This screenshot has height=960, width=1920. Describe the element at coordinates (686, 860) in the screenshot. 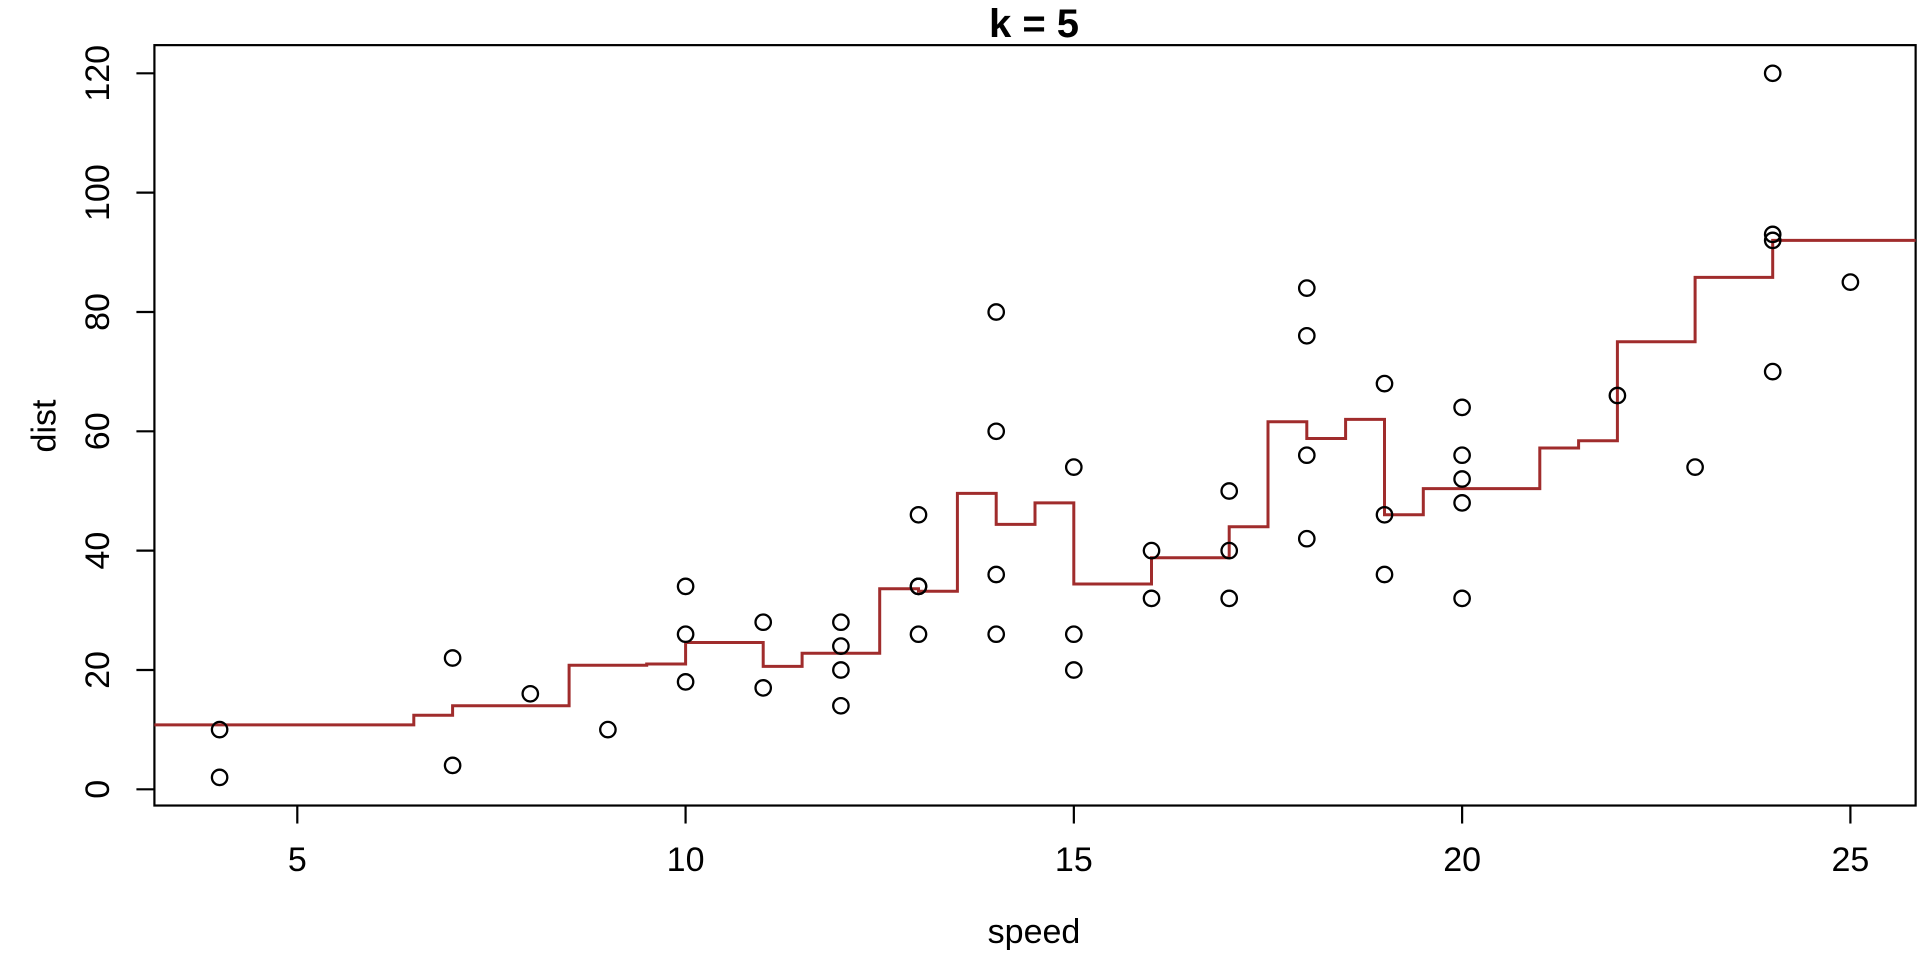

I see `x-tick-label: 10` at that location.